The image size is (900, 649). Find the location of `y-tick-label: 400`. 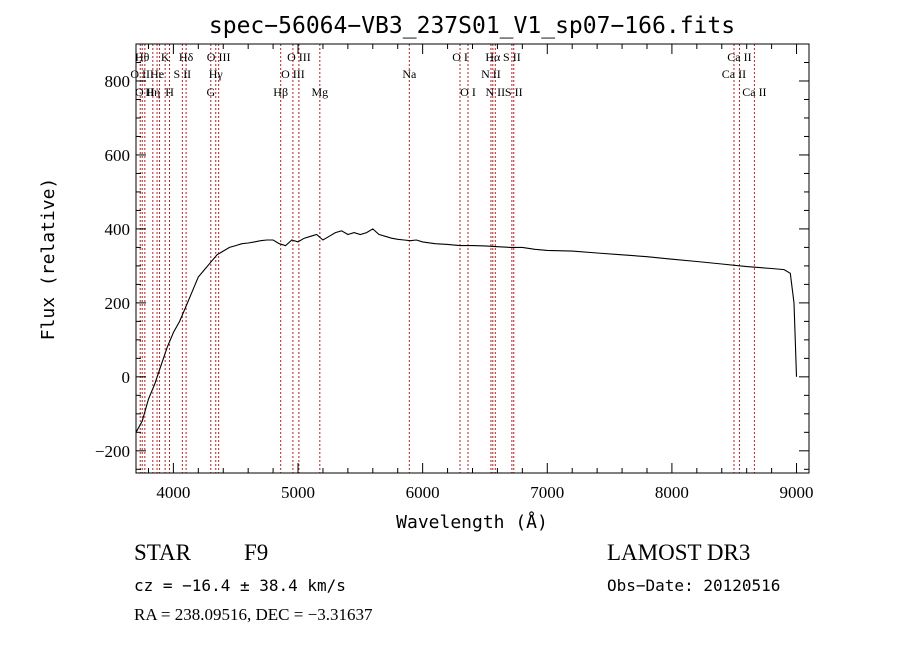

y-tick-label: 400 is located at coordinates (118, 229).